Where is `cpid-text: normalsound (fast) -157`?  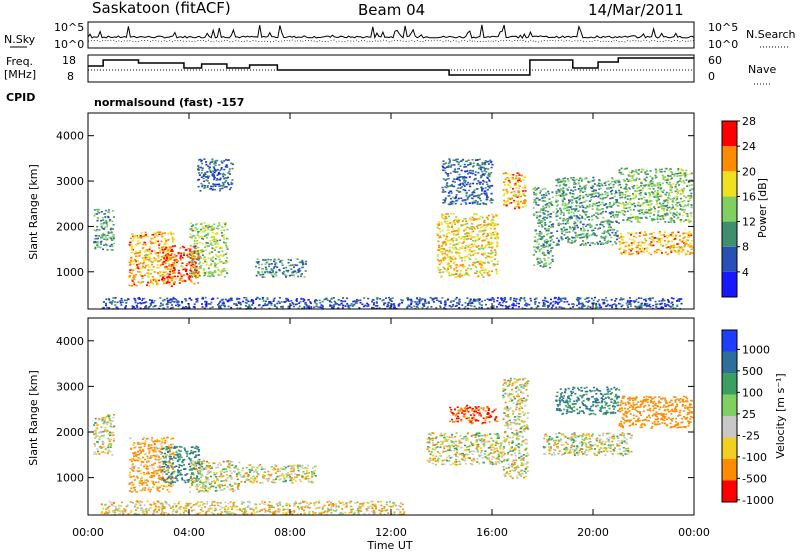 cpid-text: normalsound (fast) -157 is located at coordinates (169, 102).